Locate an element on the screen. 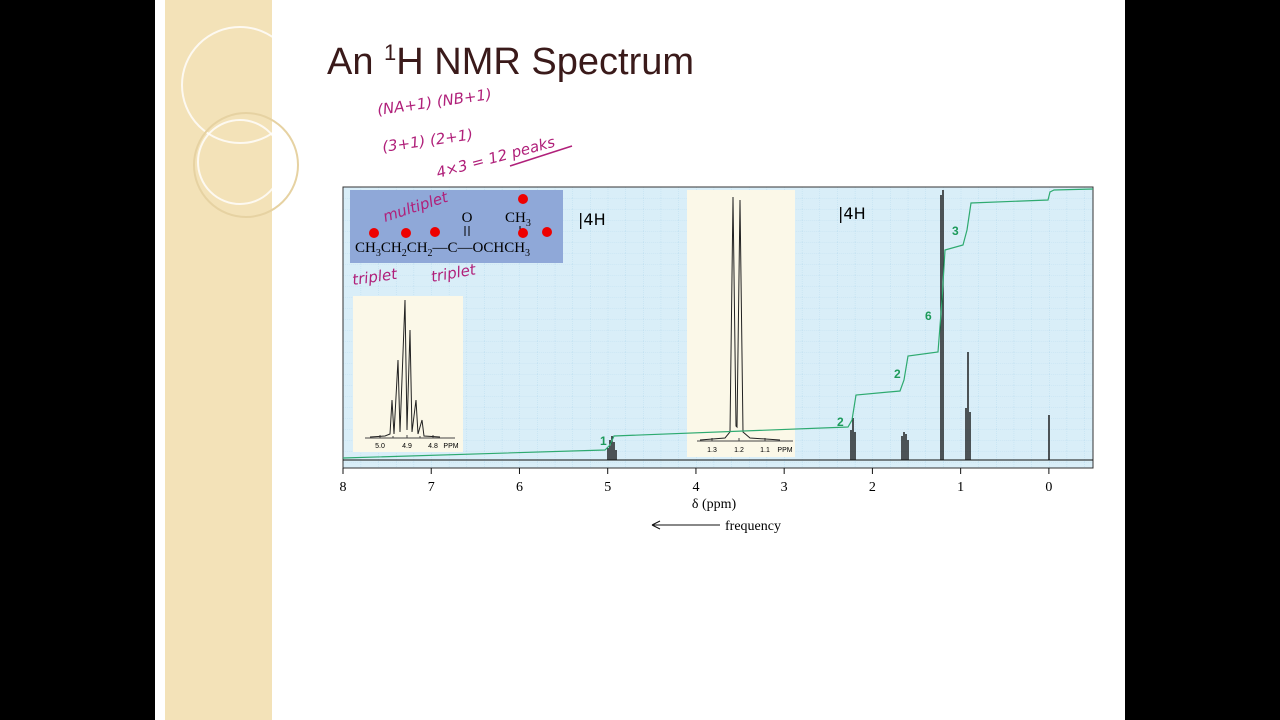 The height and width of the screenshot is (720, 1280). inset-tick-label: 1.2 is located at coordinates (739, 450).